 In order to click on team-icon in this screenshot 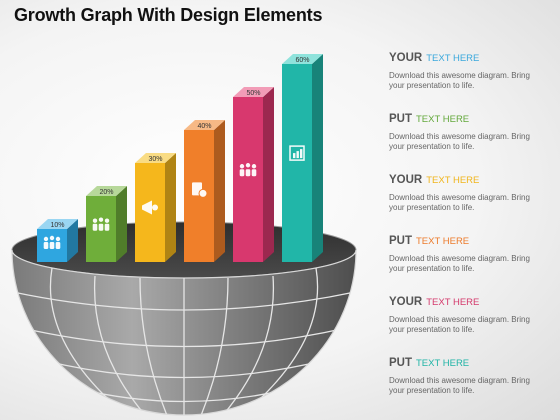, I will do `click(248, 170)`.